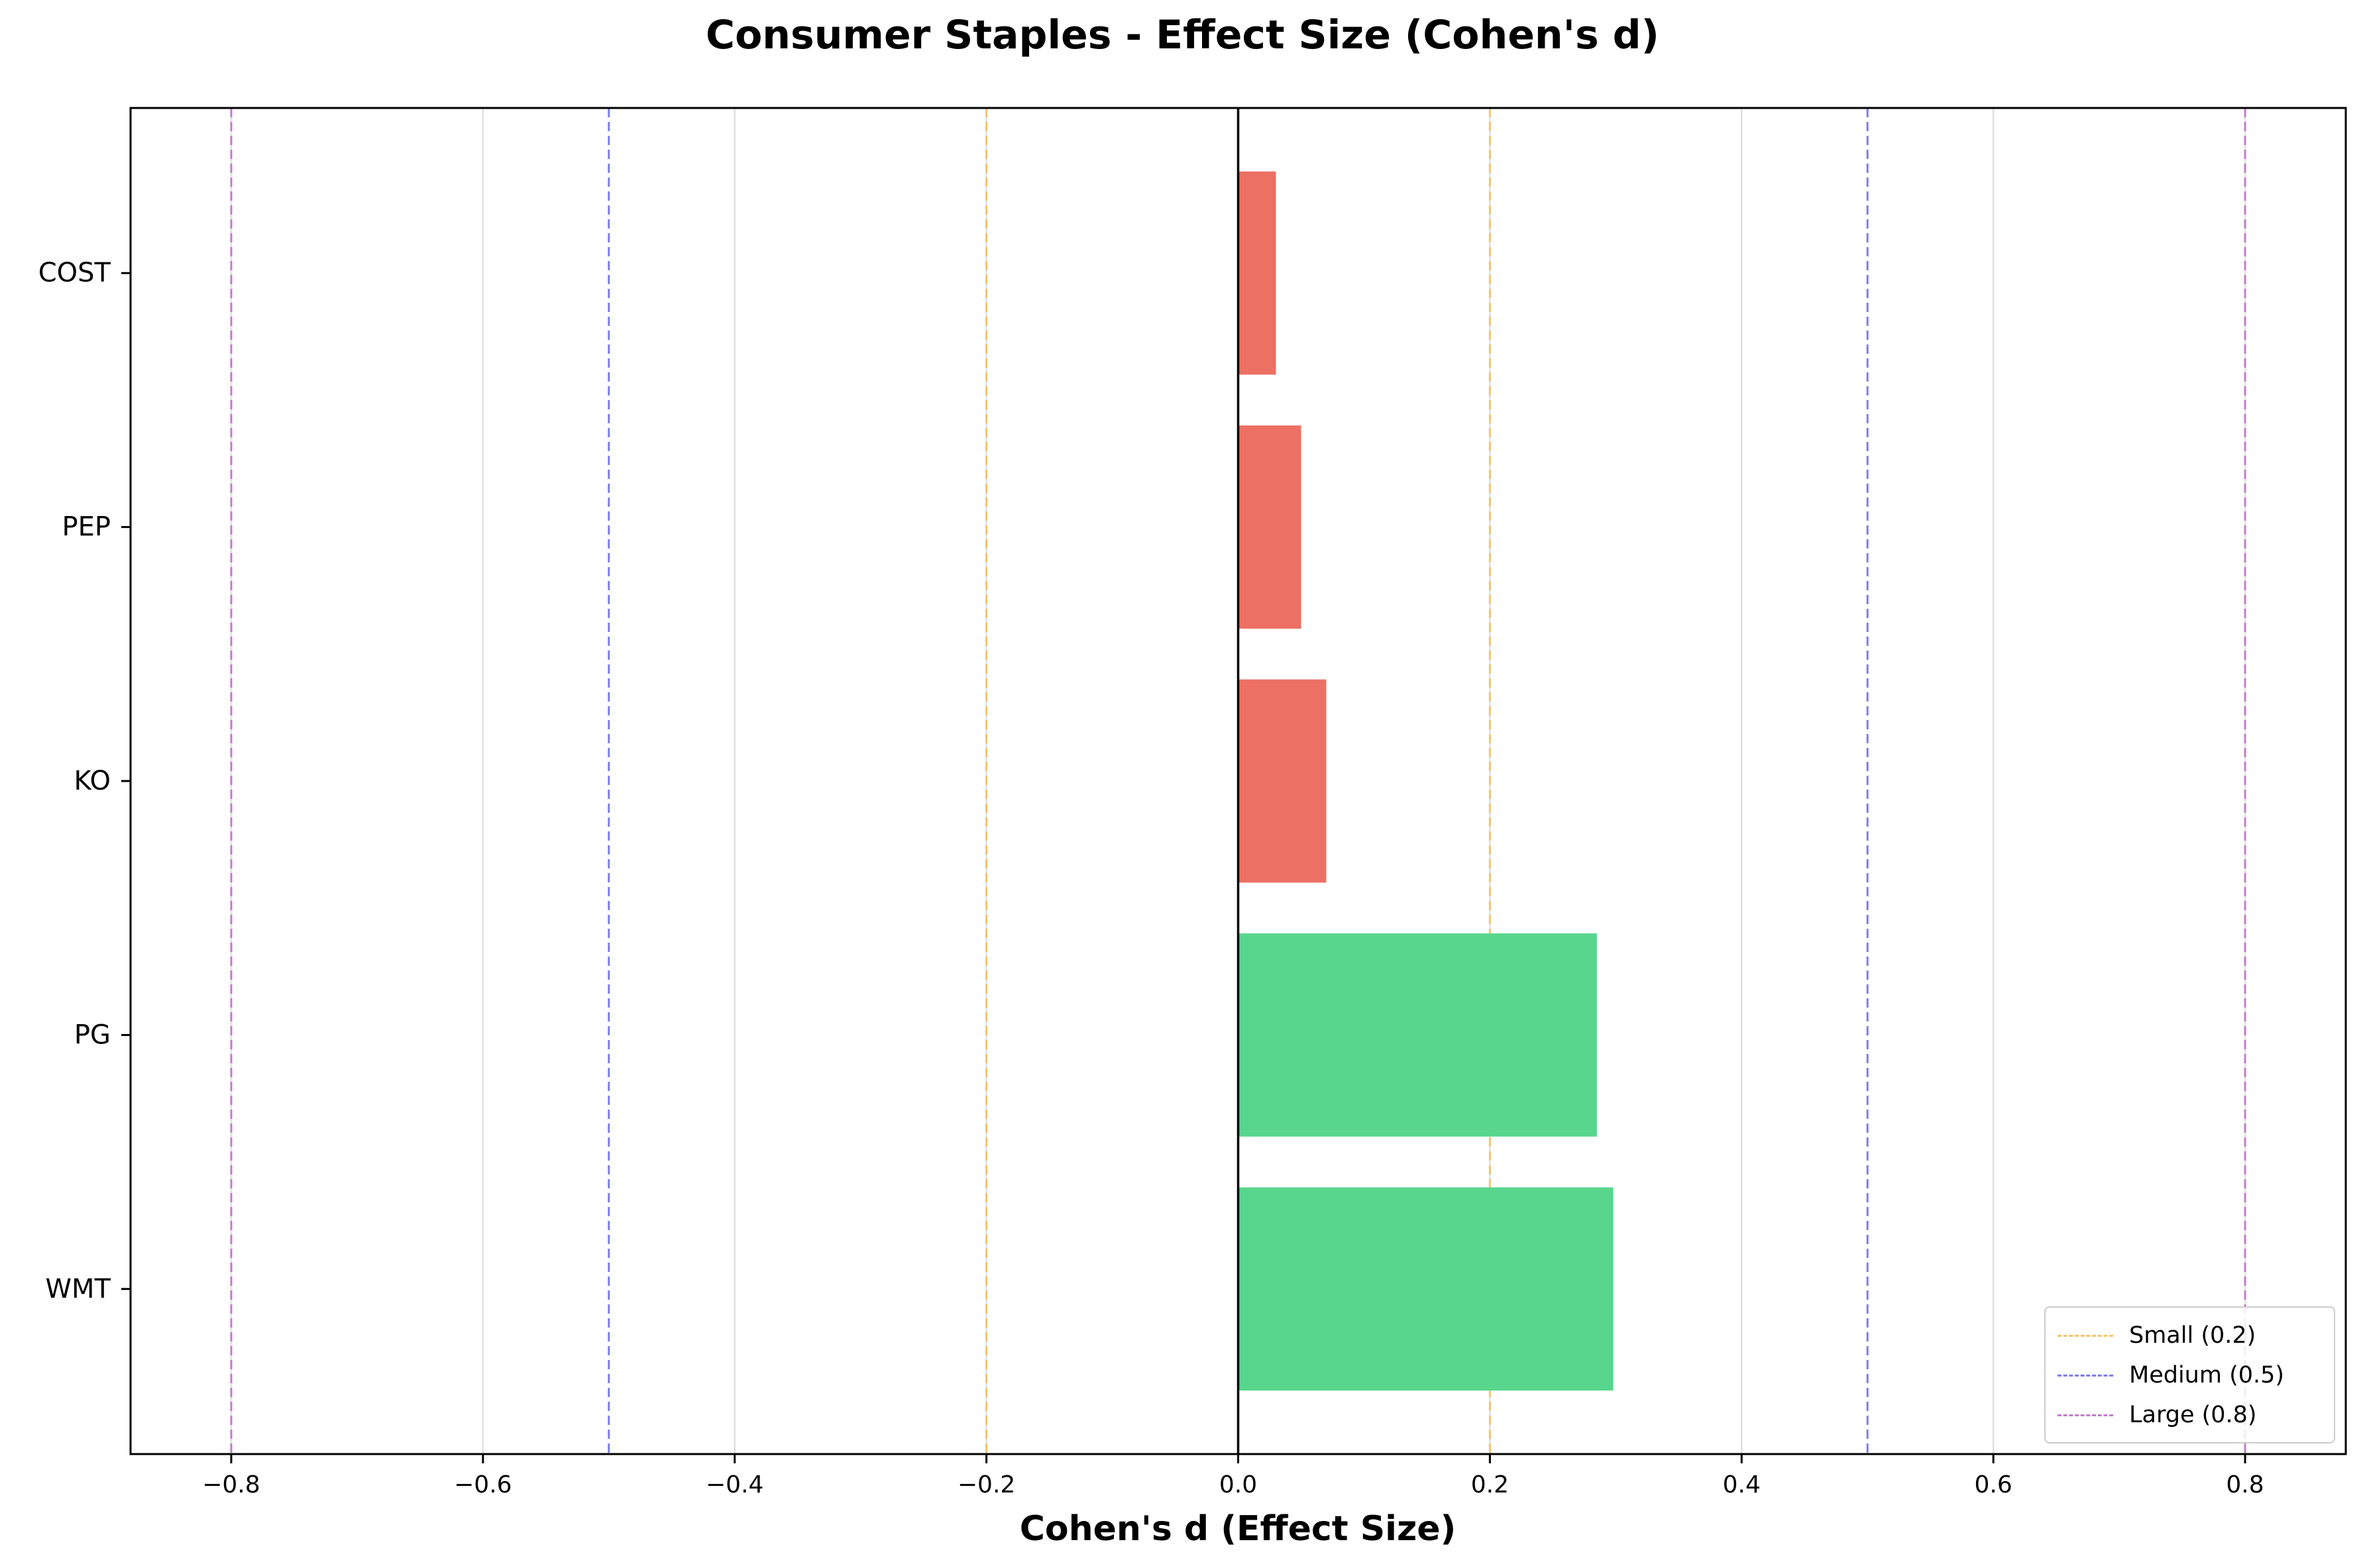 The width and height of the screenshot is (2365, 1568). What do you see at coordinates (986, 1484) in the screenshot?
I see `x-tick-label-3: −0.2` at bounding box center [986, 1484].